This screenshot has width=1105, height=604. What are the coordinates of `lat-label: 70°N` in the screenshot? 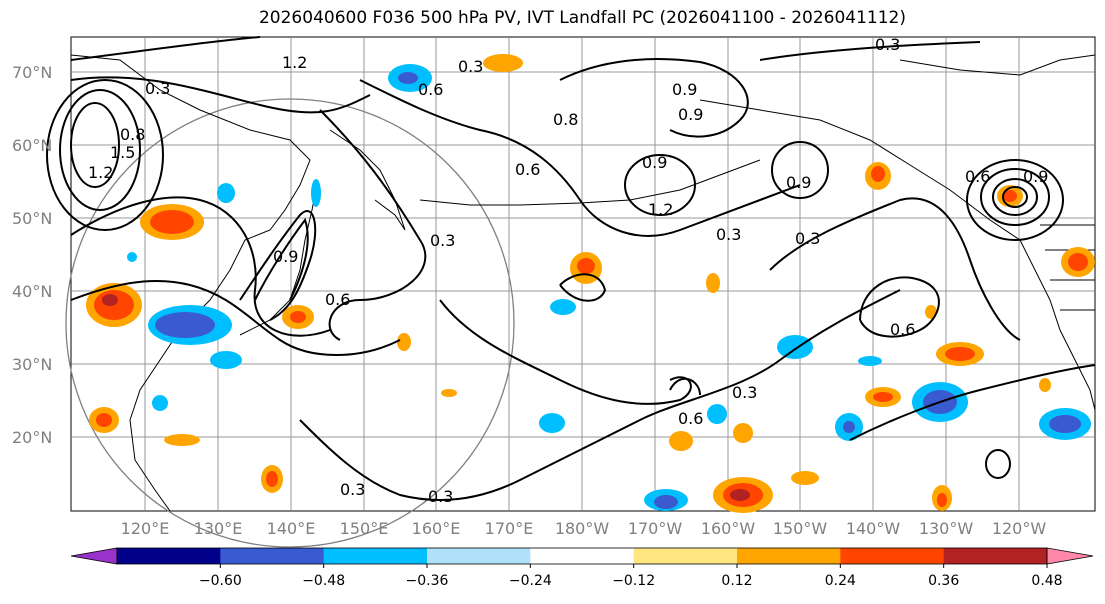 It's located at (32, 72).